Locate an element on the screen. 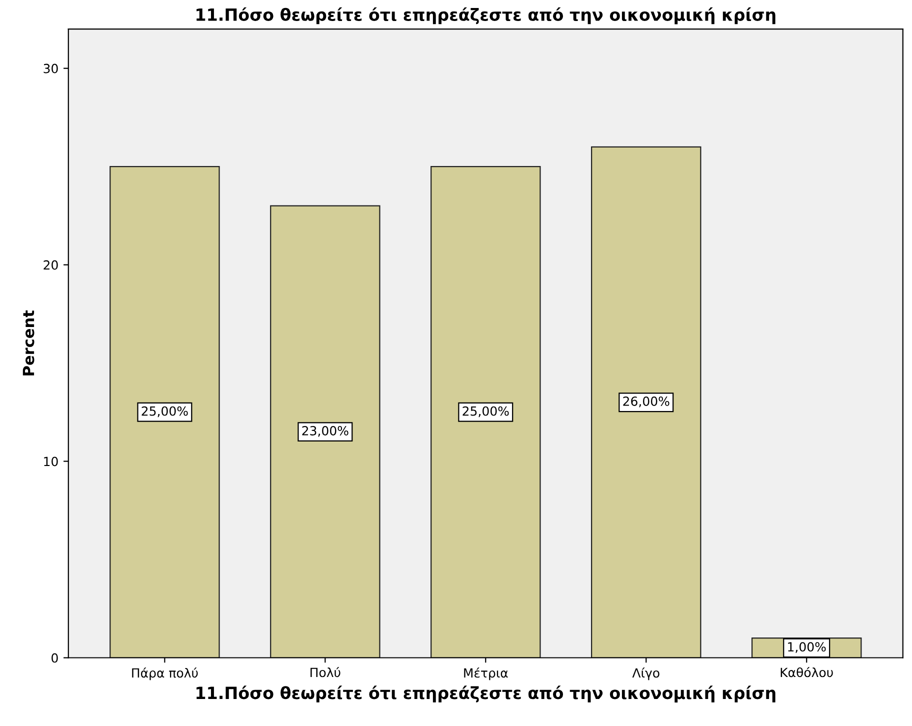 This screenshot has width=912, height=726. x-tick-label: Πάρα πολύ is located at coordinates (165, 673).